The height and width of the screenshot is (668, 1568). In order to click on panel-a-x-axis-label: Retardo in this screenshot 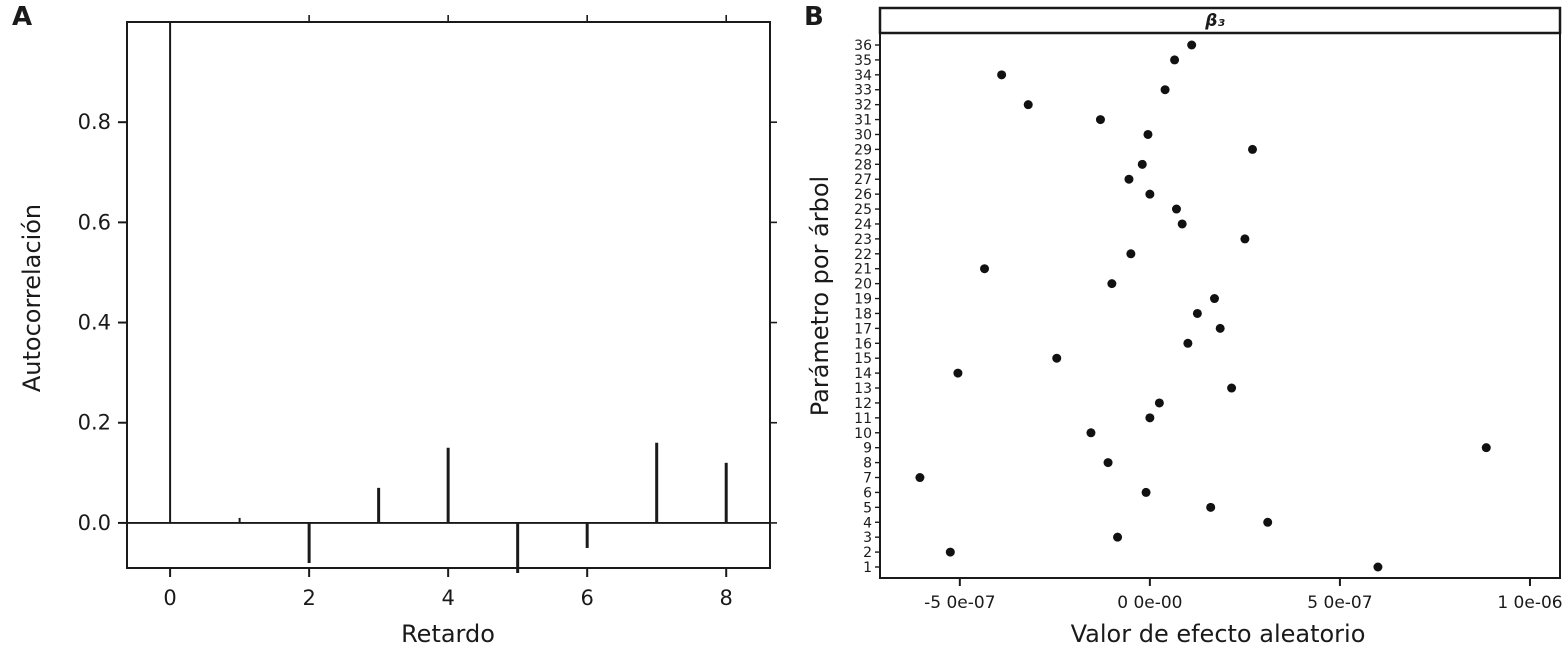, I will do `click(448, 634)`.